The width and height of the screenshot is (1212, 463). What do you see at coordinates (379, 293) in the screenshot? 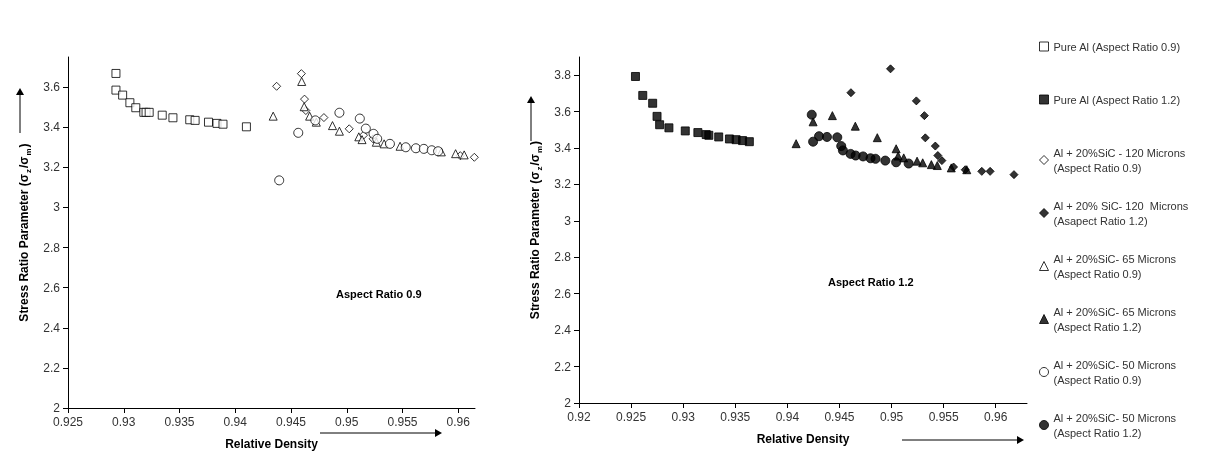
I see `annotation: Aspect Ratio 0.9` at bounding box center [379, 293].